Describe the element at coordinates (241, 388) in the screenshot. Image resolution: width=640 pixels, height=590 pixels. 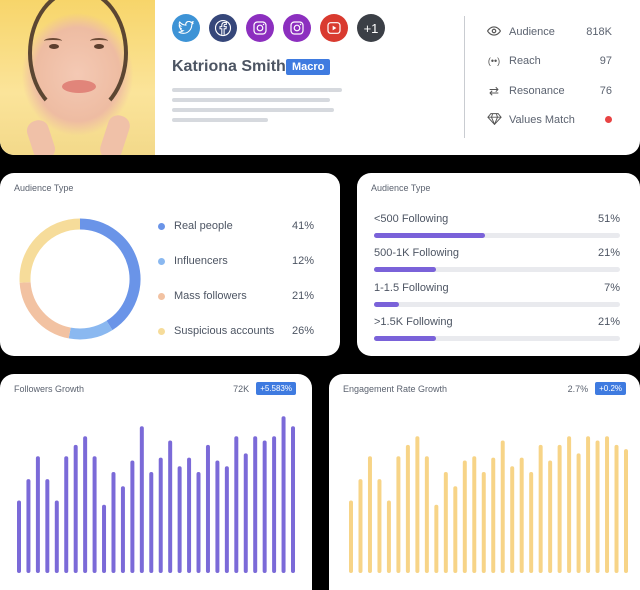
I see `summary-value: 72K` at that location.